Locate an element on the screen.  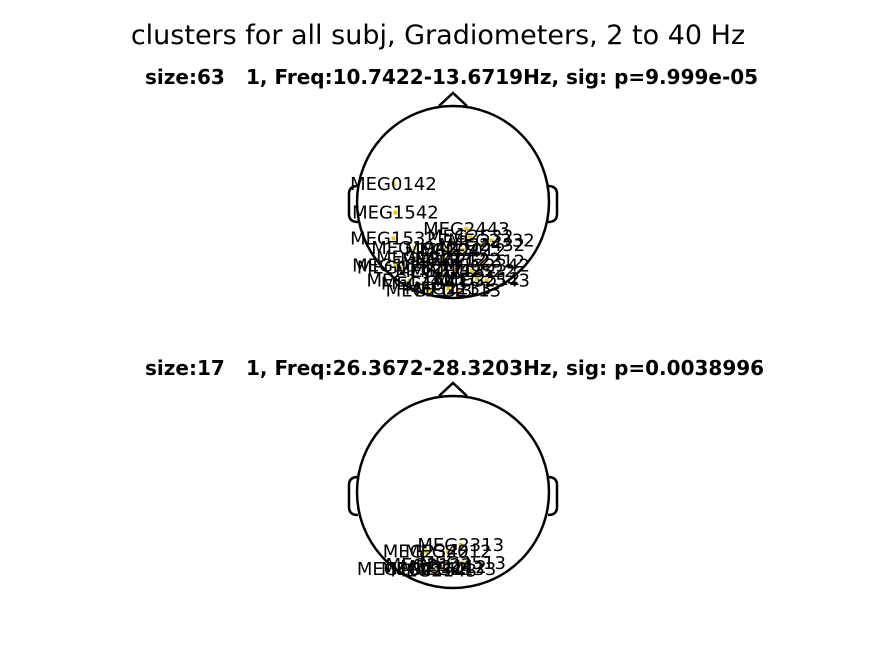
channel-label: MEG0142 is located at coordinates (393, 184).